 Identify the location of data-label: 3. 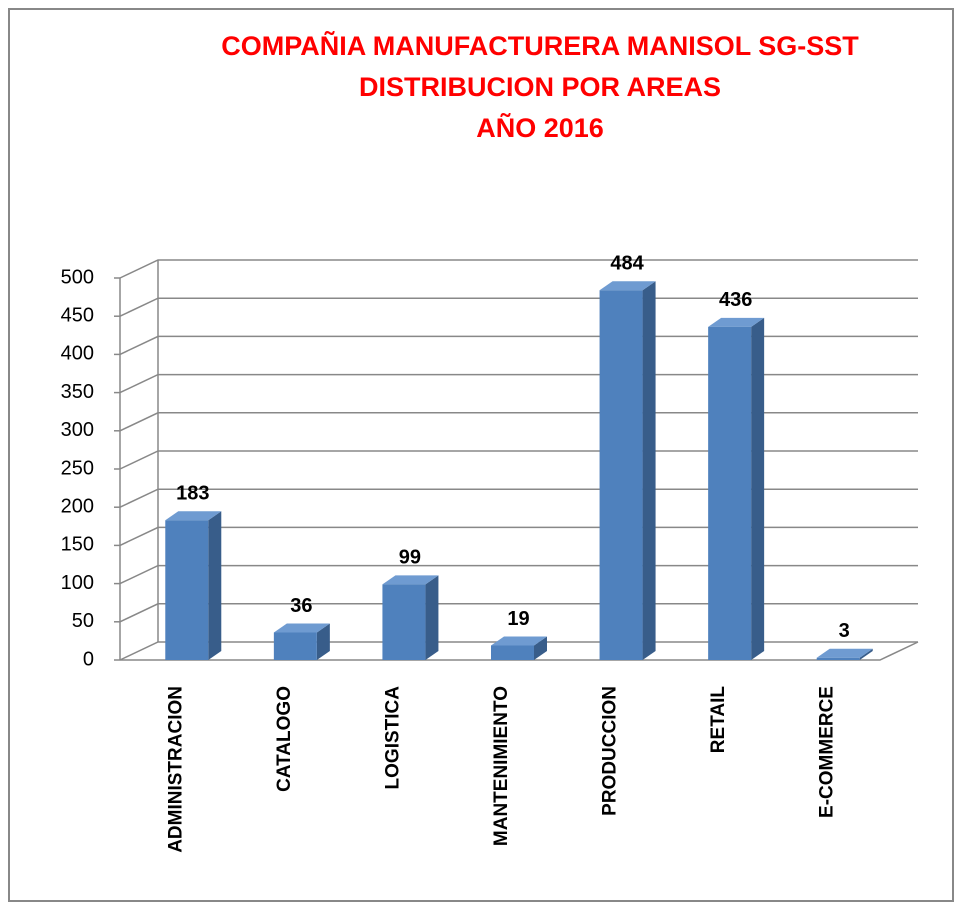
(844, 631).